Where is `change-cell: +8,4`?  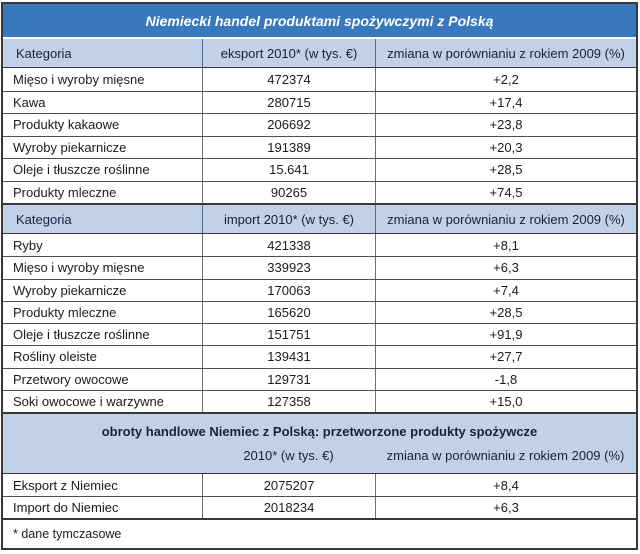 change-cell: +8,4 is located at coordinates (505, 485).